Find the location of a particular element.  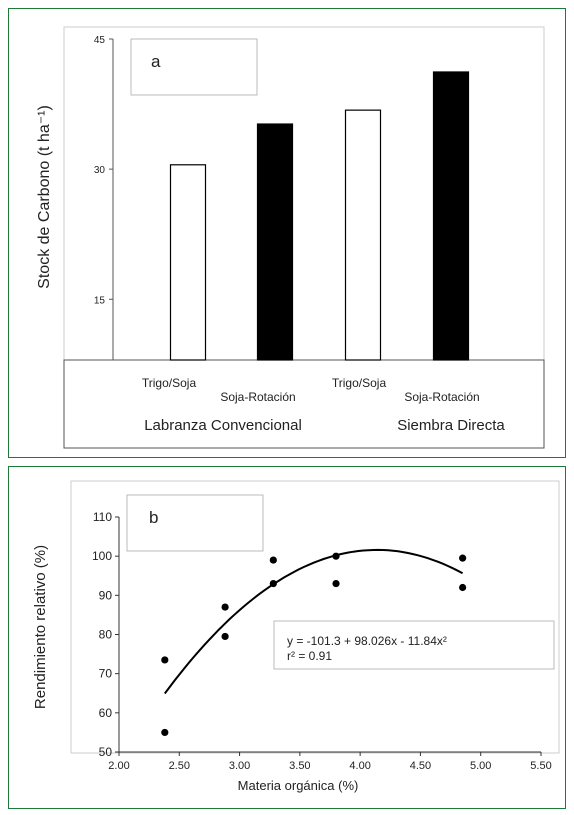

fit-curve is located at coordinates (314, 621).